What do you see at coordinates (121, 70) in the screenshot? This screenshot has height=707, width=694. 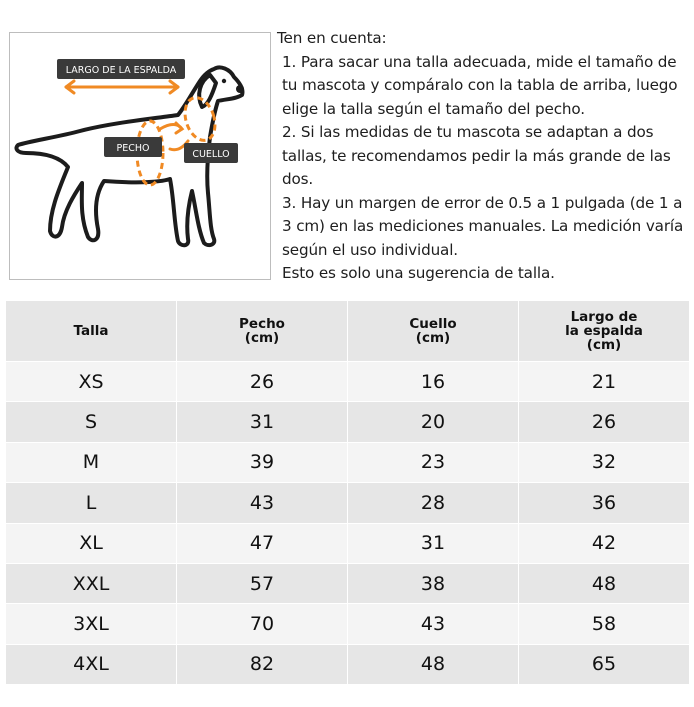 I see `back-length-label: LARGO DE LA ESPALDA` at bounding box center [121, 70].